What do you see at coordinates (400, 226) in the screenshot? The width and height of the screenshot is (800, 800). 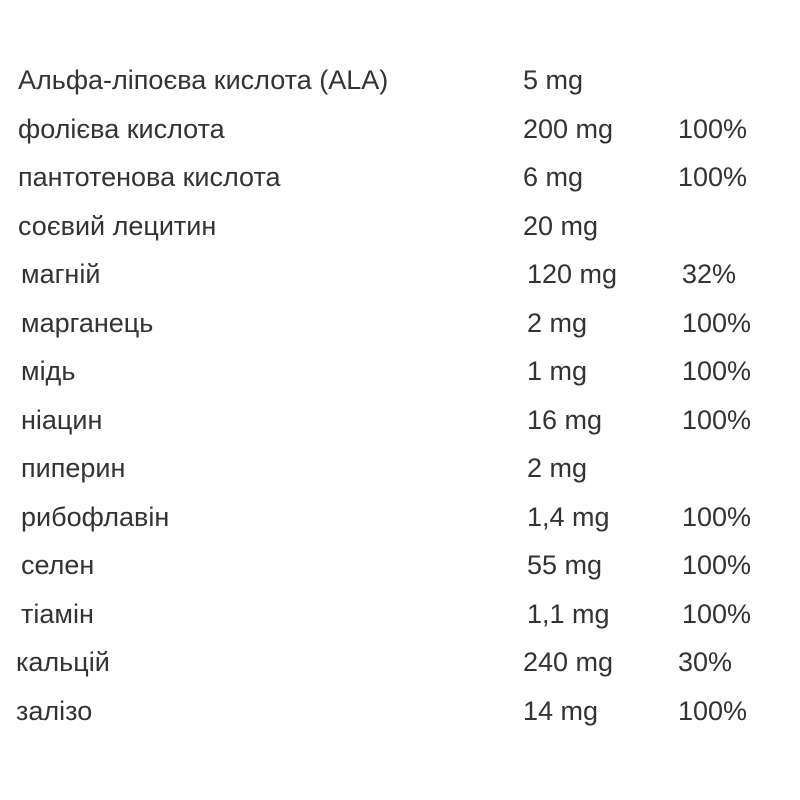 I see `table-row: соєвий лецитин 20 mg` at bounding box center [400, 226].